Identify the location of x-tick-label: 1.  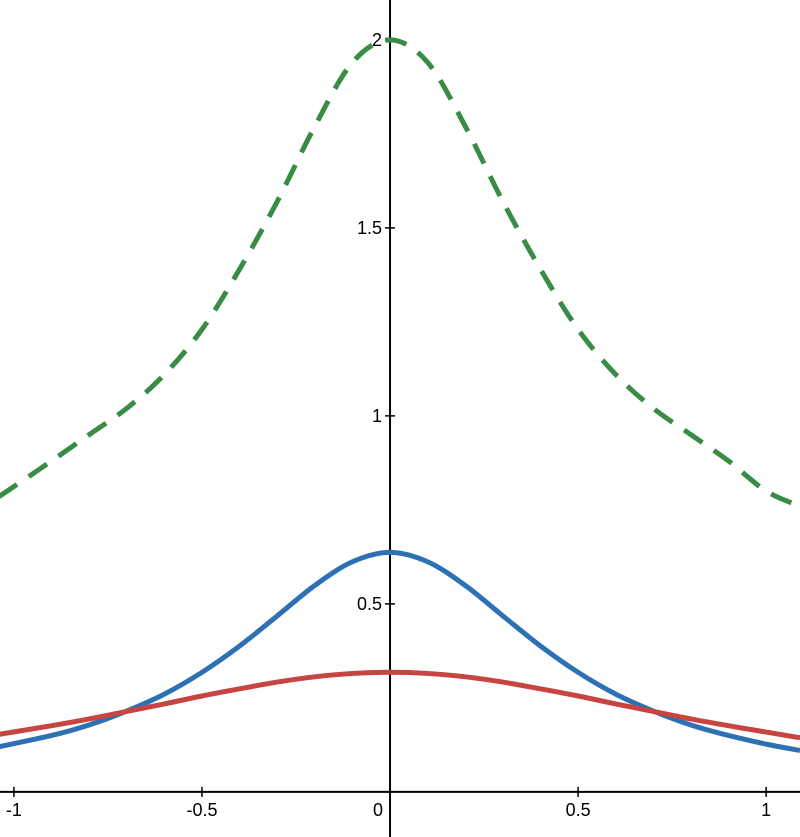
(766, 810).